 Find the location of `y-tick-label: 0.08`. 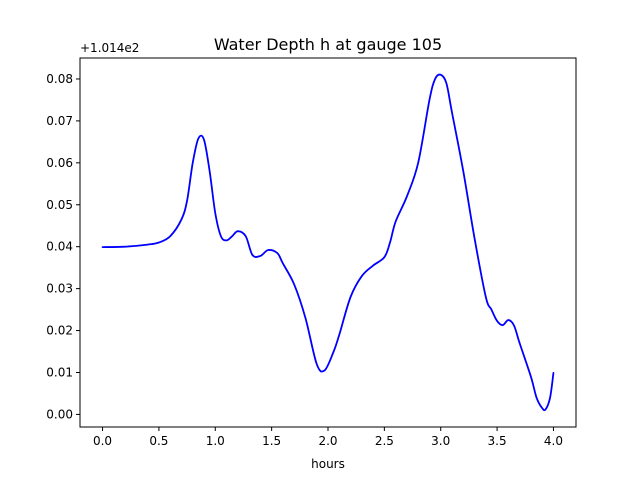

y-tick-label: 0.08 is located at coordinates (59, 79).